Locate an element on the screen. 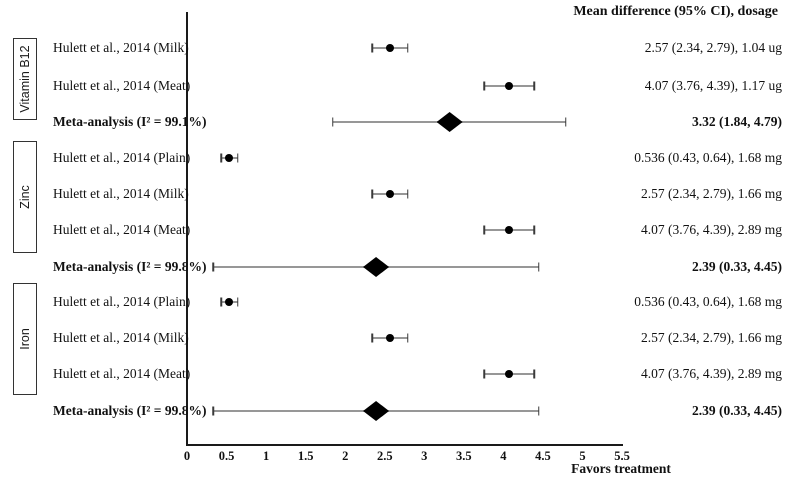 Image resolution: width=786 pixels, height=482 pixels. x-tick-label: 0.5 is located at coordinates (226, 456).